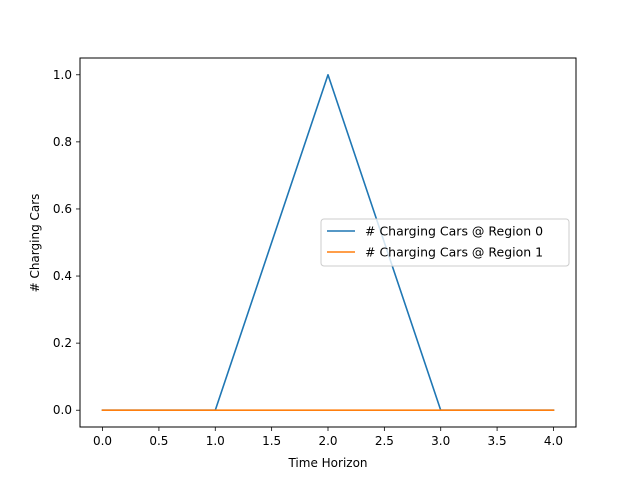 The height and width of the screenshot is (480, 640). I want to click on x-tick-label: 3.0, so click(440, 441).